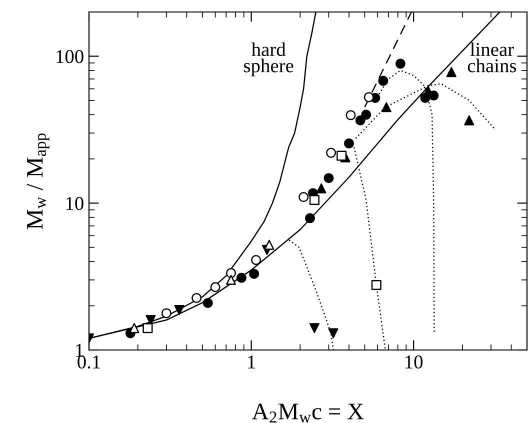  What do you see at coordinates (492, 57) in the screenshot?
I see `annotation: linear chains` at bounding box center [492, 57].